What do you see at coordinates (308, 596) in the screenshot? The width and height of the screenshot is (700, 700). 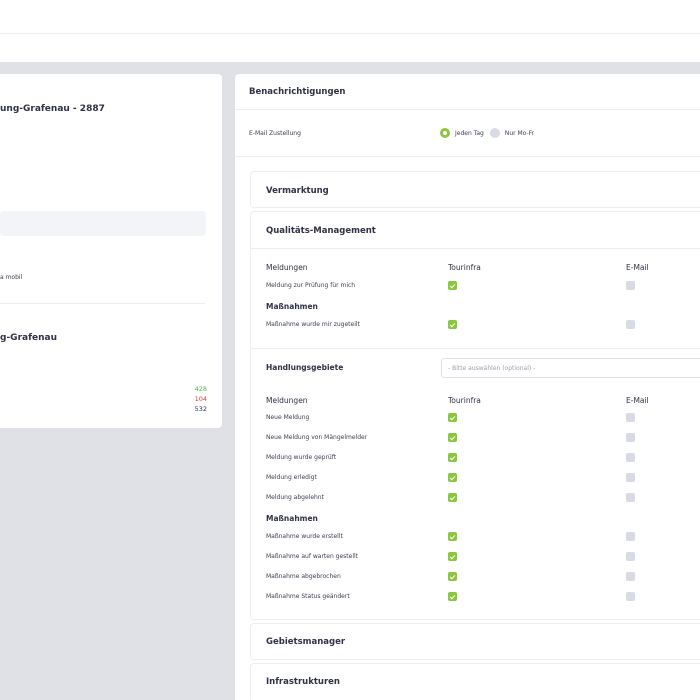 I see `row-label: Maßnahme Status geändert` at bounding box center [308, 596].